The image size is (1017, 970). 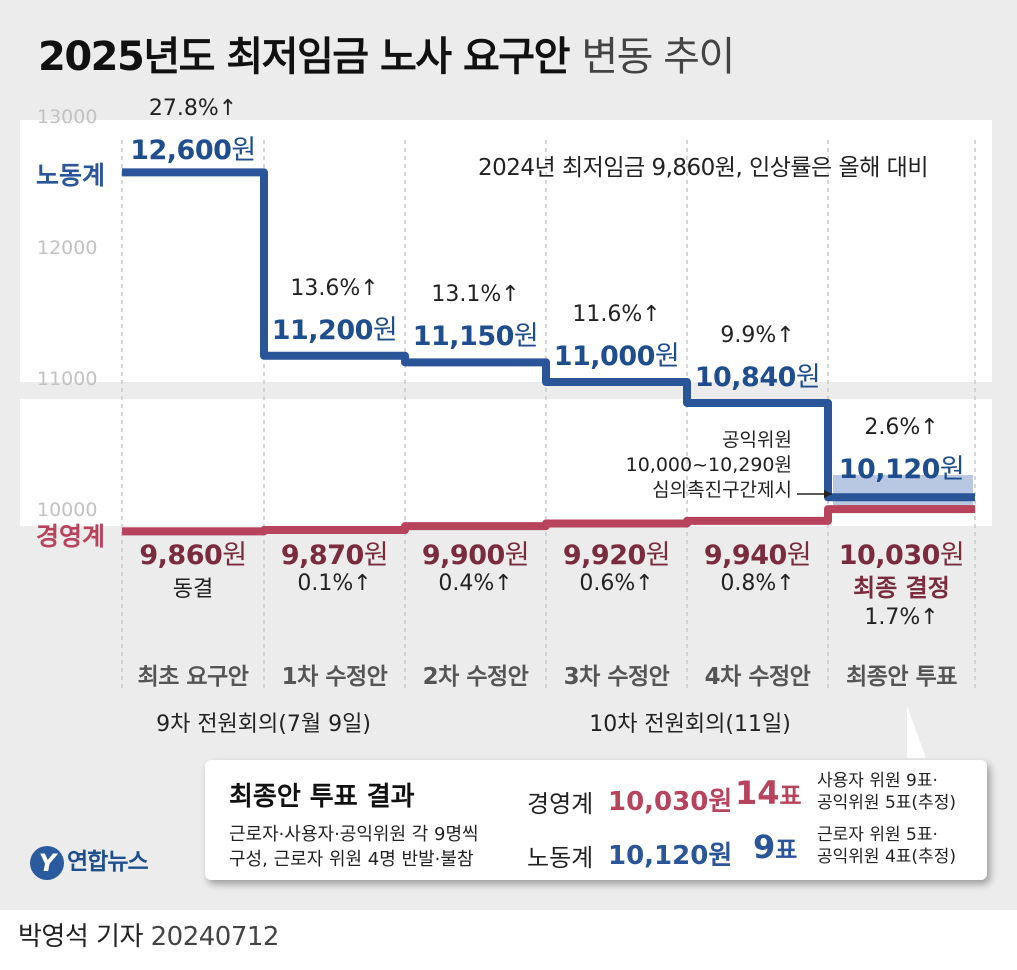 I want to click on value-number: 10,840, so click(x=745, y=377).